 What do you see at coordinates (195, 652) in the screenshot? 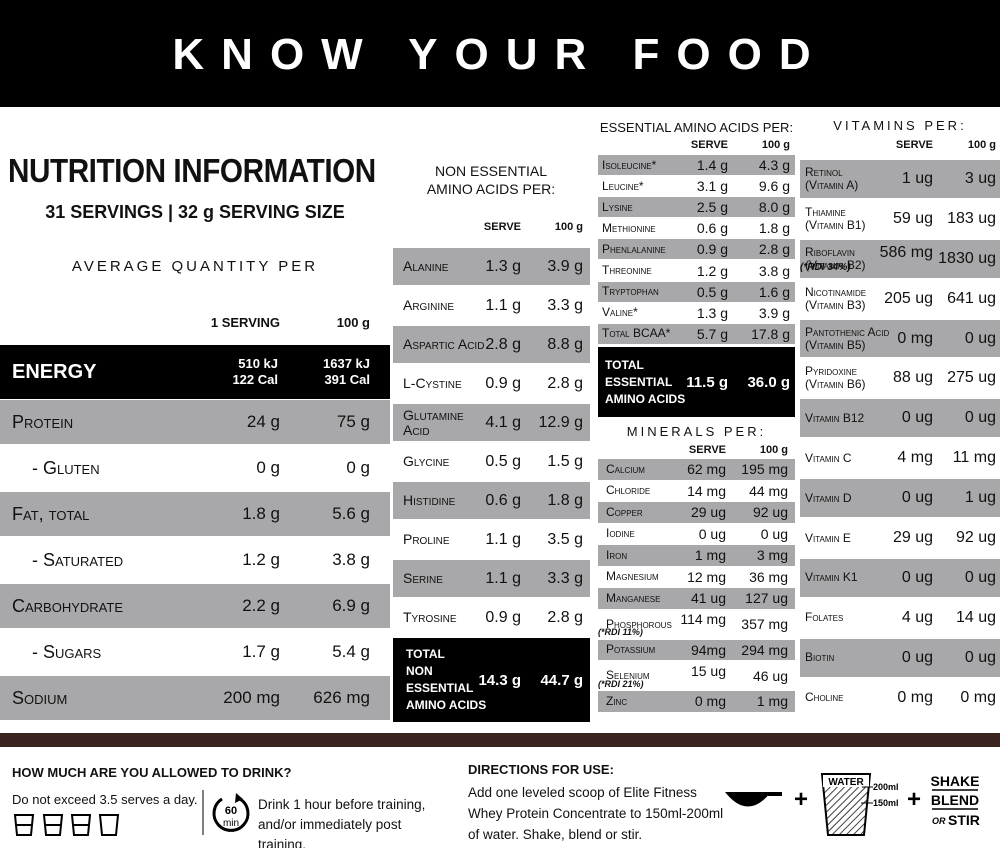
I see `table-row: - Sugars 1.7 g 5.4 g` at bounding box center [195, 652].